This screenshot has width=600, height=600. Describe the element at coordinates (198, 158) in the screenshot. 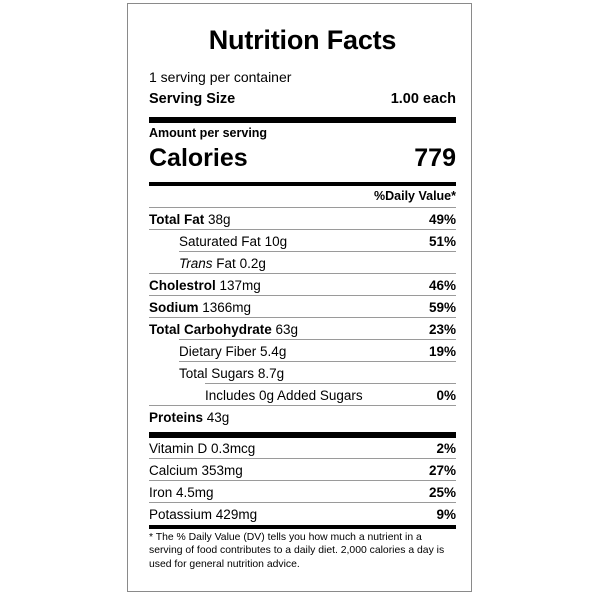

I see `calories-label: Calories` at that location.